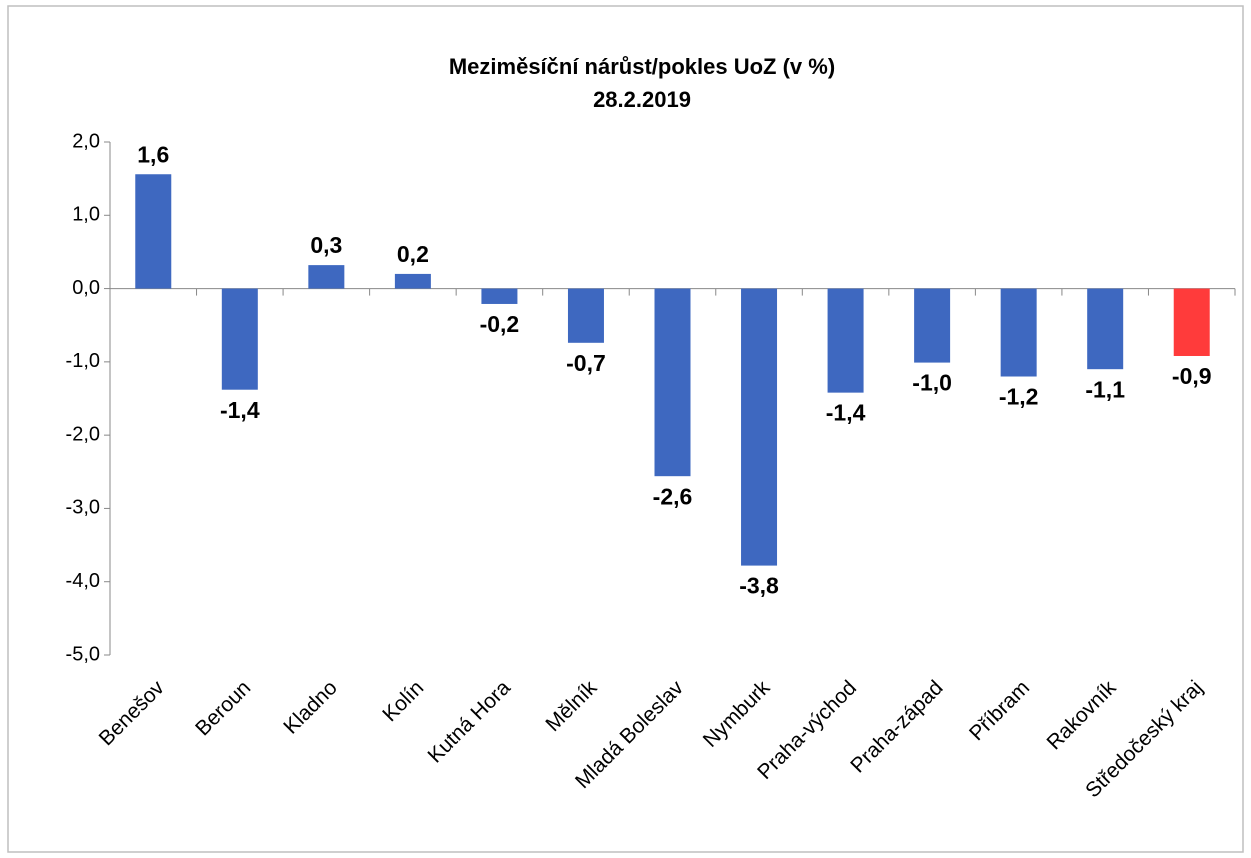  I want to click on y-tick-label: -4,0, so click(83, 581).